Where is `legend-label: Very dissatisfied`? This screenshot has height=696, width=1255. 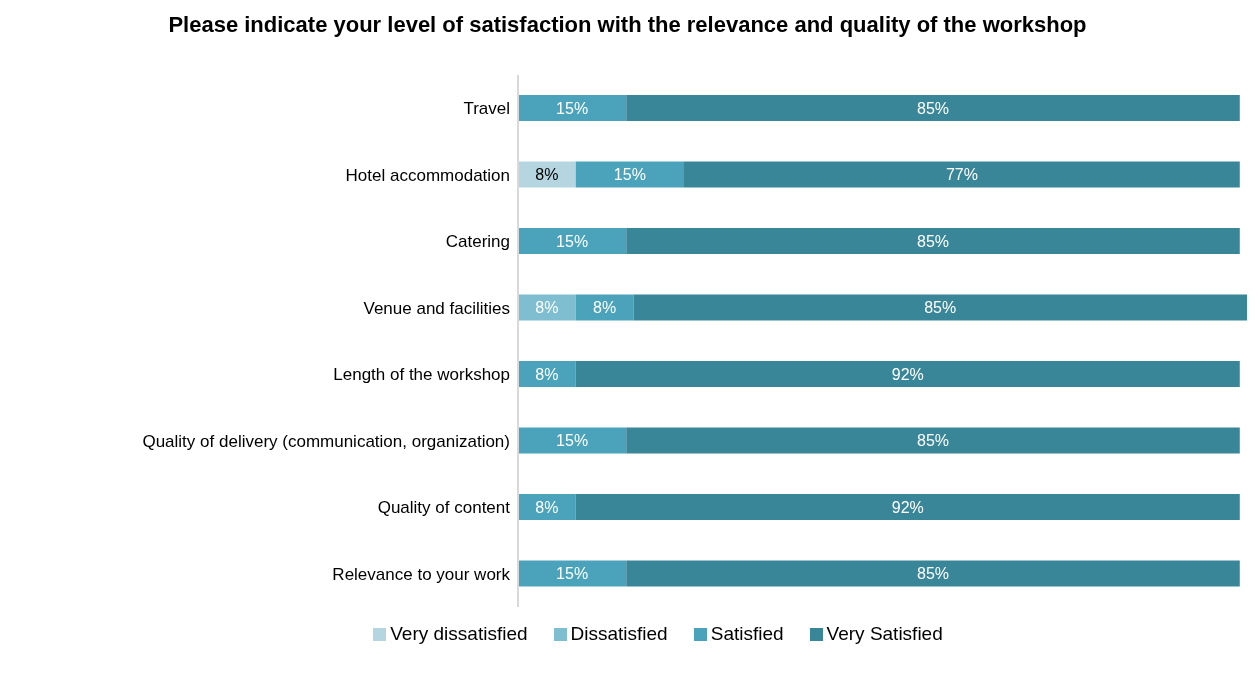
legend-label: Very dissatisfied is located at coordinates (458, 634).